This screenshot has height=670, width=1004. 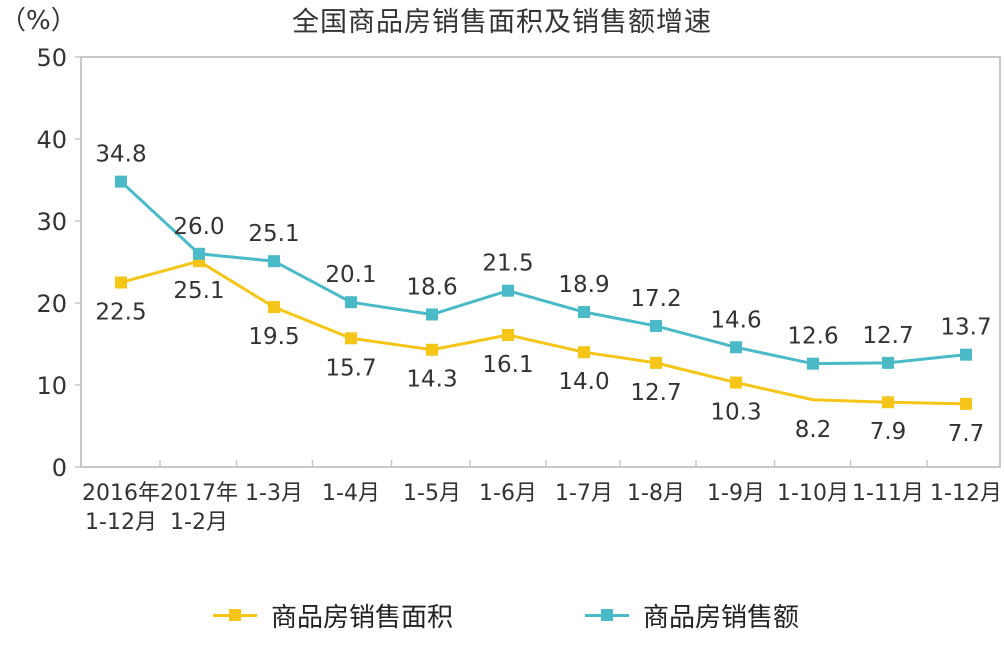 I want to click on x-tick-label: 1-10月, so click(x=813, y=493).